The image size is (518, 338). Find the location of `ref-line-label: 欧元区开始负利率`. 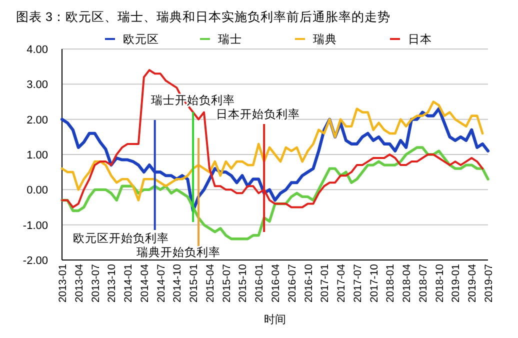

ref-line-label: 欧元区开始负利率 is located at coordinates (120, 238).